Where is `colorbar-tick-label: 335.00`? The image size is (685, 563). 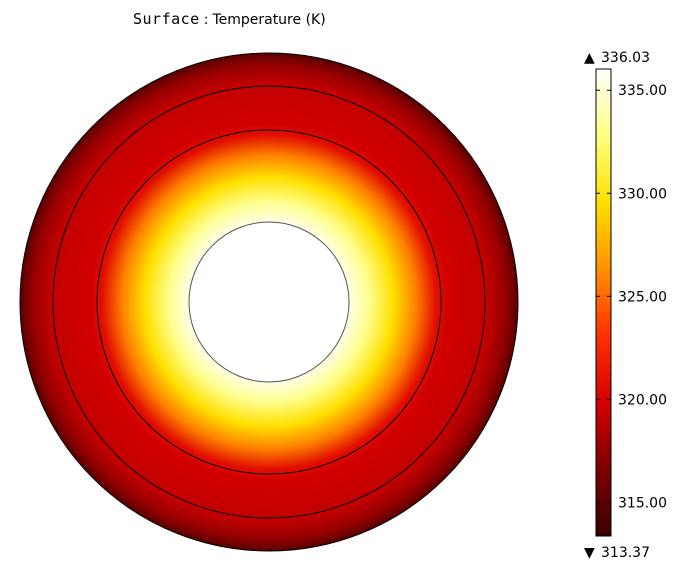 colorbar-tick-label: 335.00 is located at coordinates (642, 91).